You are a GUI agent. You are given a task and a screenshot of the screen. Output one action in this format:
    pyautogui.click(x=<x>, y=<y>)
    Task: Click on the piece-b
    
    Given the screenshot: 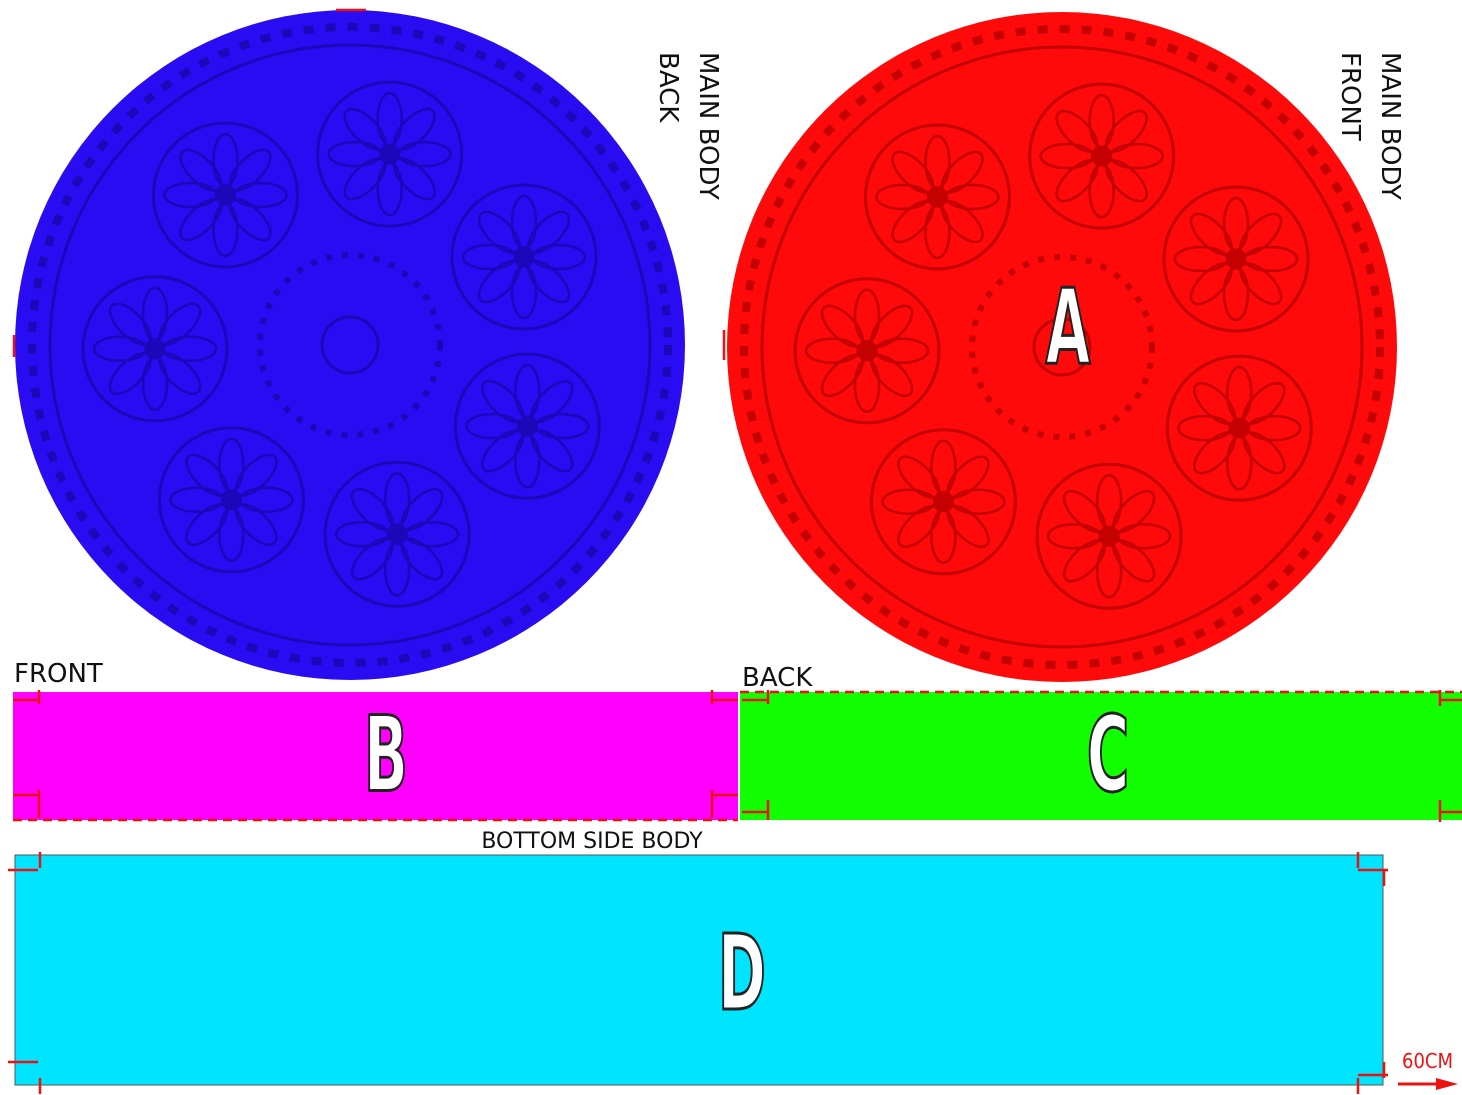 What is the action you would take?
    pyautogui.click(x=375, y=756)
    